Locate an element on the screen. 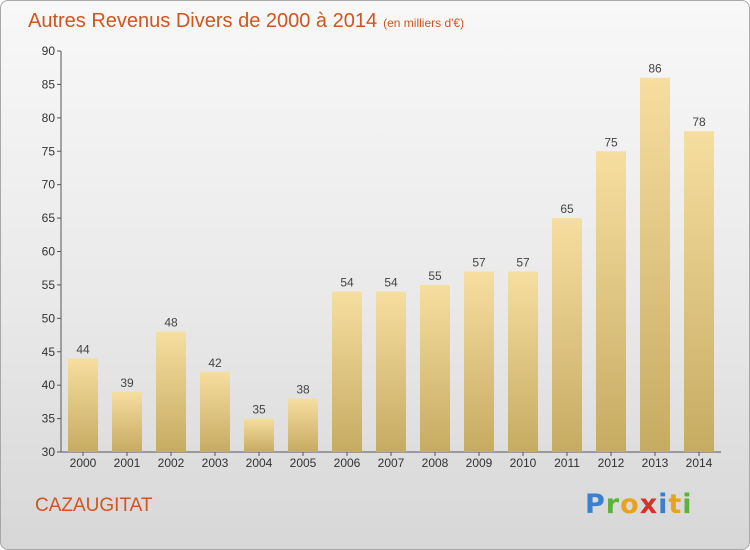 The height and width of the screenshot is (550, 750). y-tick-label: 85 is located at coordinates (49, 84).